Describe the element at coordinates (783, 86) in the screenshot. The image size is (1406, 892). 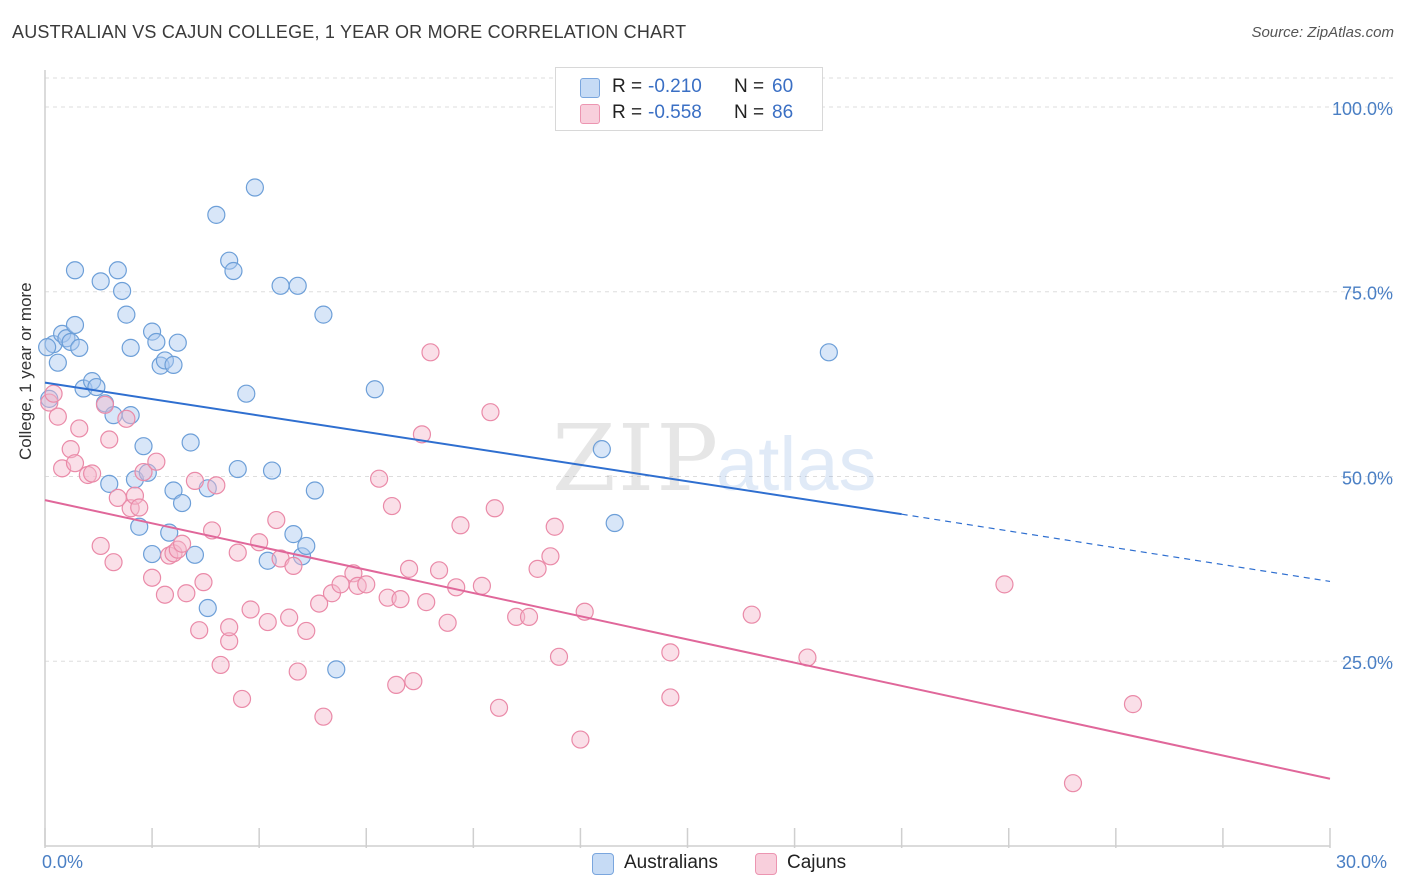
I see `legend-n-value: 60` at that location.